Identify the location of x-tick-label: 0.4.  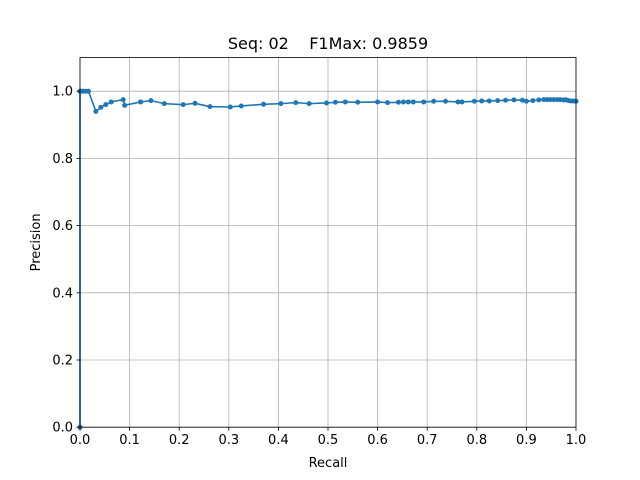
(278, 440).